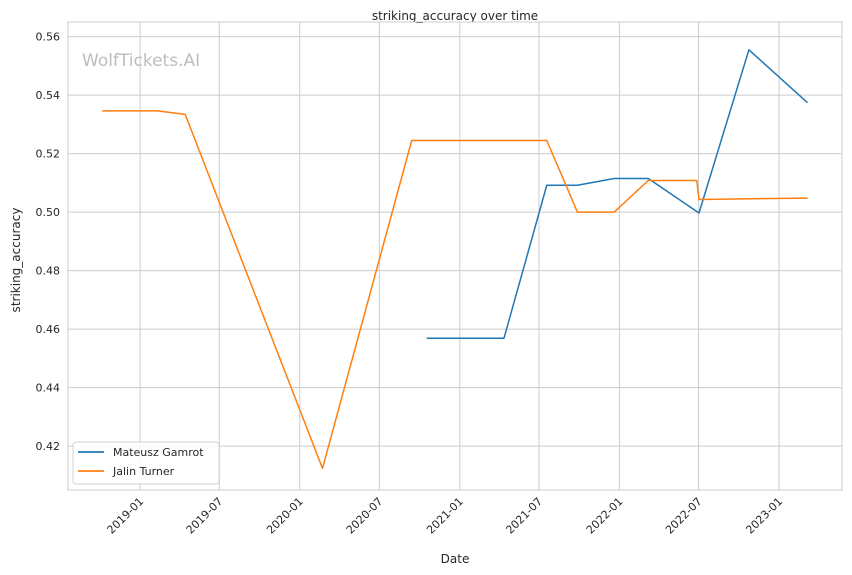 This screenshot has width=852, height=575. What do you see at coordinates (16, 260) in the screenshot?
I see `y-axis-label: striking_accuracy` at bounding box center [16, 260].